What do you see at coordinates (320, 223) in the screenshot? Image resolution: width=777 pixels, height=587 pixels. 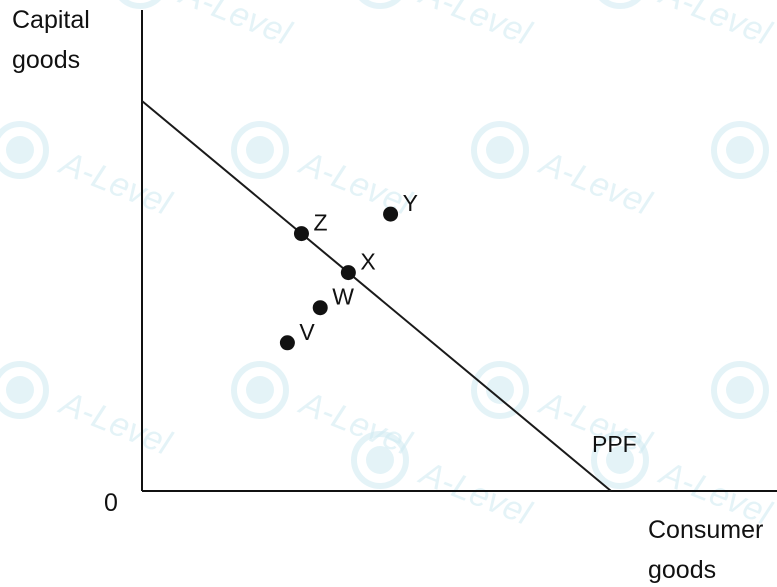 I see `point-label-z: Z` at bounding box center [320, 223].